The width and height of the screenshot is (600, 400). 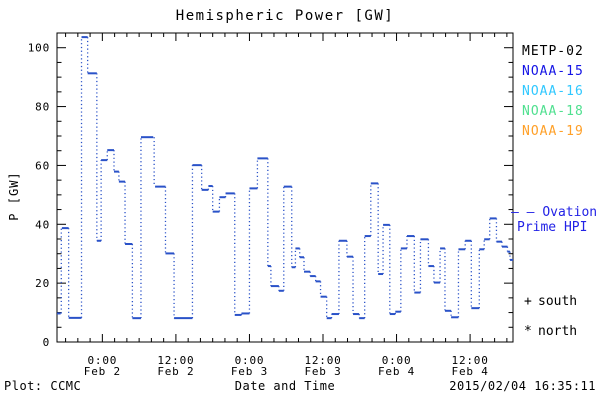 What do you see at coordinates (523, 212) in the screenshot?
I see `dash-line-icon: — —` at bounding box center [523, 212].